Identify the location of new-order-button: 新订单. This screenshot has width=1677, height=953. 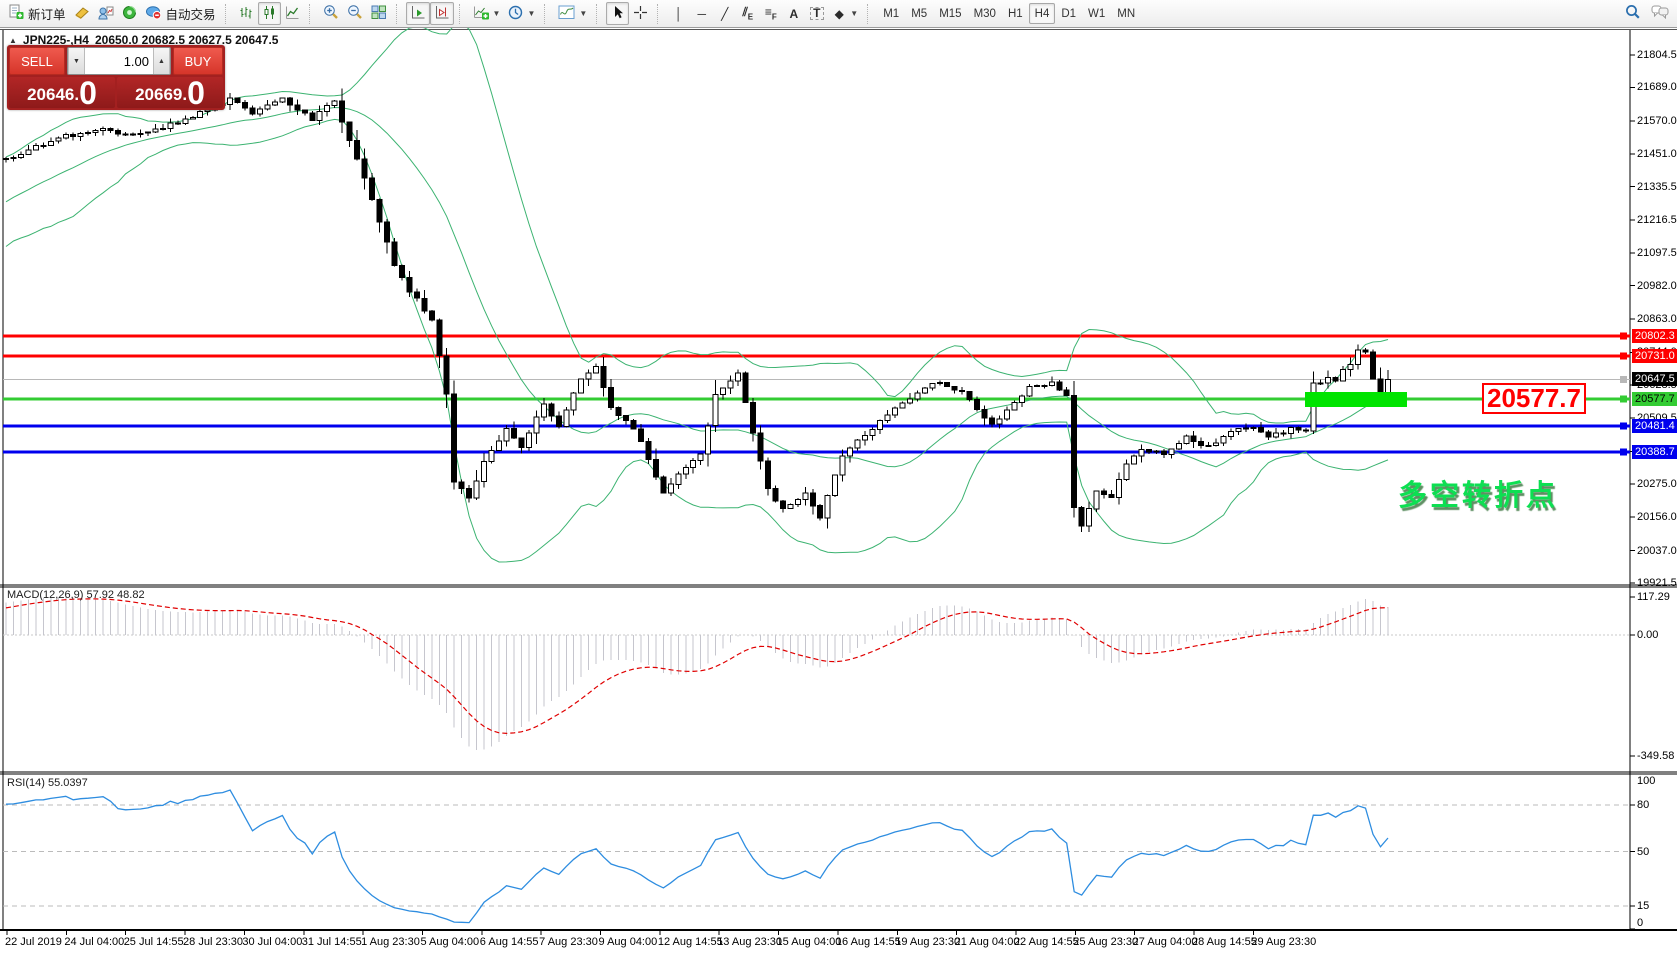
(37, 13).